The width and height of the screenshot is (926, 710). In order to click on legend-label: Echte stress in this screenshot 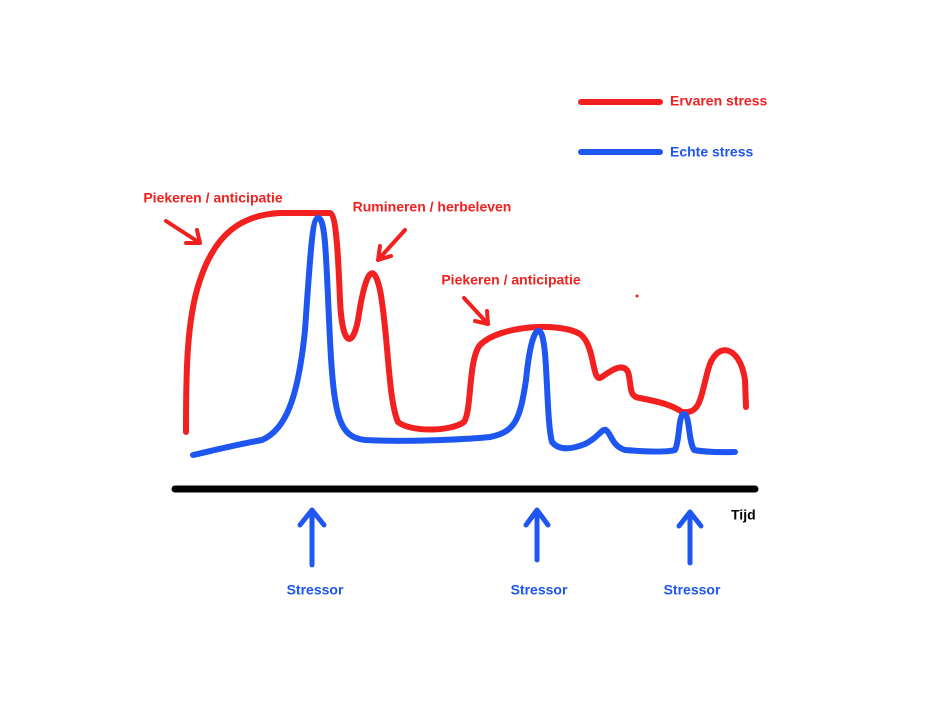, I will do `click(711, 152)`.